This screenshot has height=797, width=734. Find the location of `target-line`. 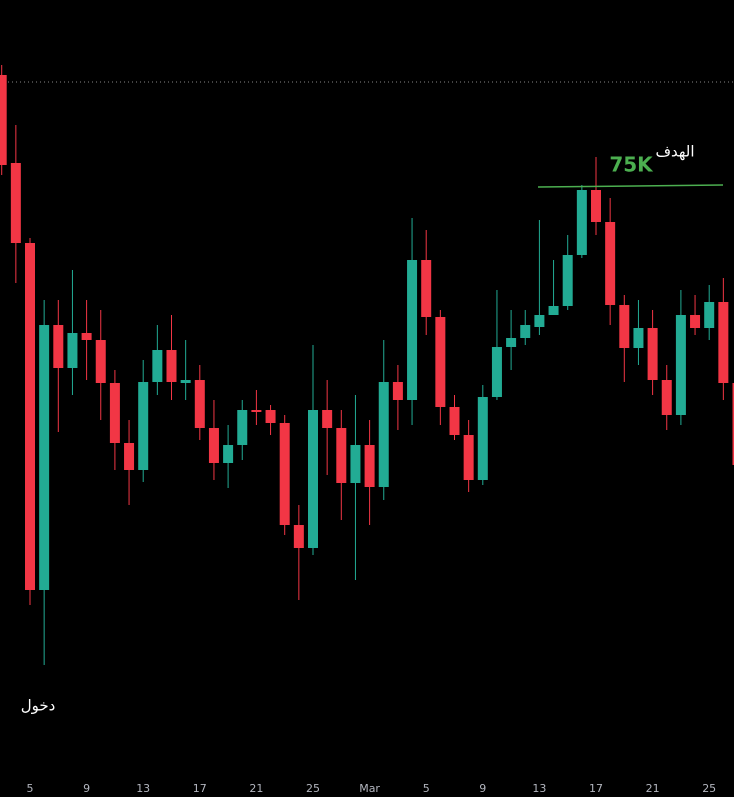

target-line is located at coordinates (630, 186).